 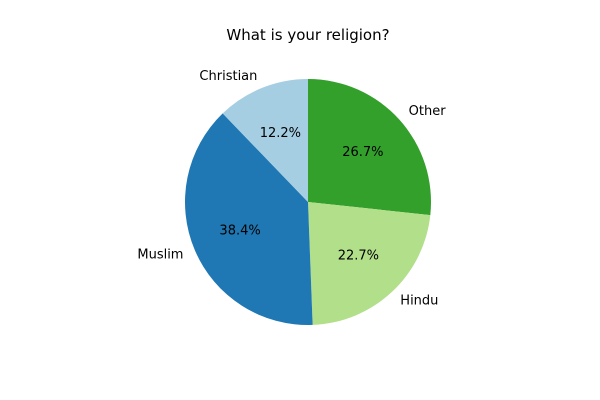 I want to click on slice-percent-other: 26.7%, so click(x=362, y=152).